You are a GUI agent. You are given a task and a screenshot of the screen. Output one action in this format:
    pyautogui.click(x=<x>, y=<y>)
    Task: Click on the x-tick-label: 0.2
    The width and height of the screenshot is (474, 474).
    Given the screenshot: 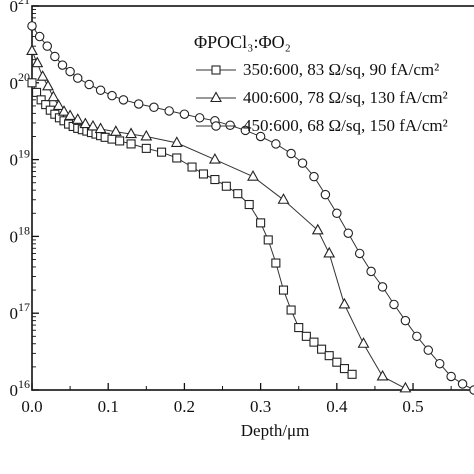 What is the action you would take?
    pyautogui.click(x=184, y=406)
    